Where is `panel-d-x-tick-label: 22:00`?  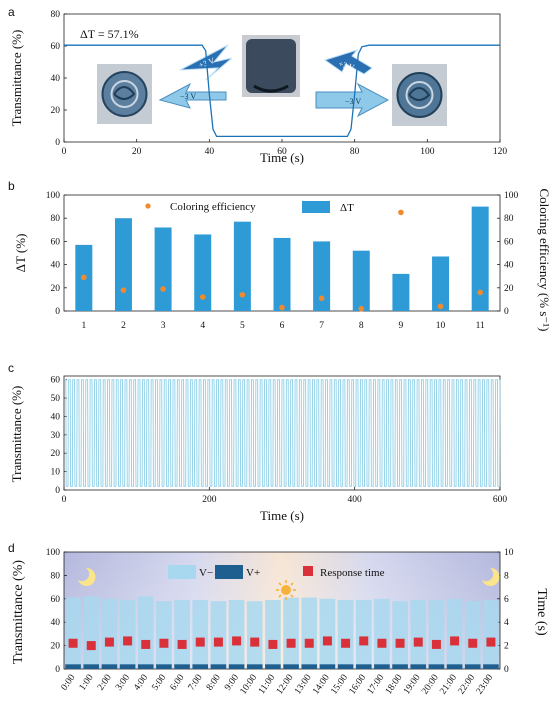 panel-d-x-tick-label: 22:00 is located at coordinates (467, 685).